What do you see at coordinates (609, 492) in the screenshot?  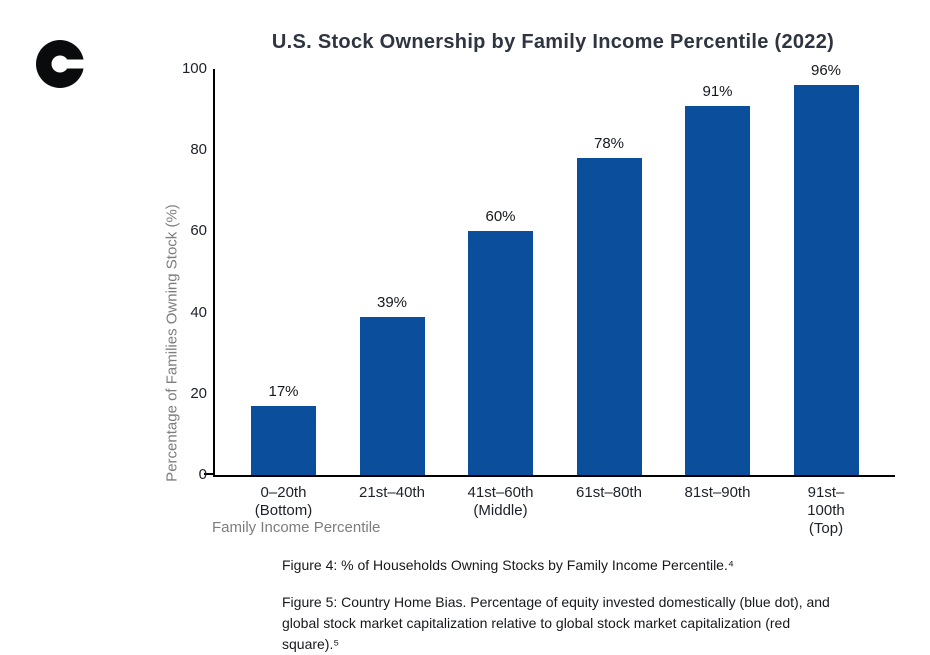 I see `x-axis-tick-label: 61st–80th` at bounding box center [609, 492].